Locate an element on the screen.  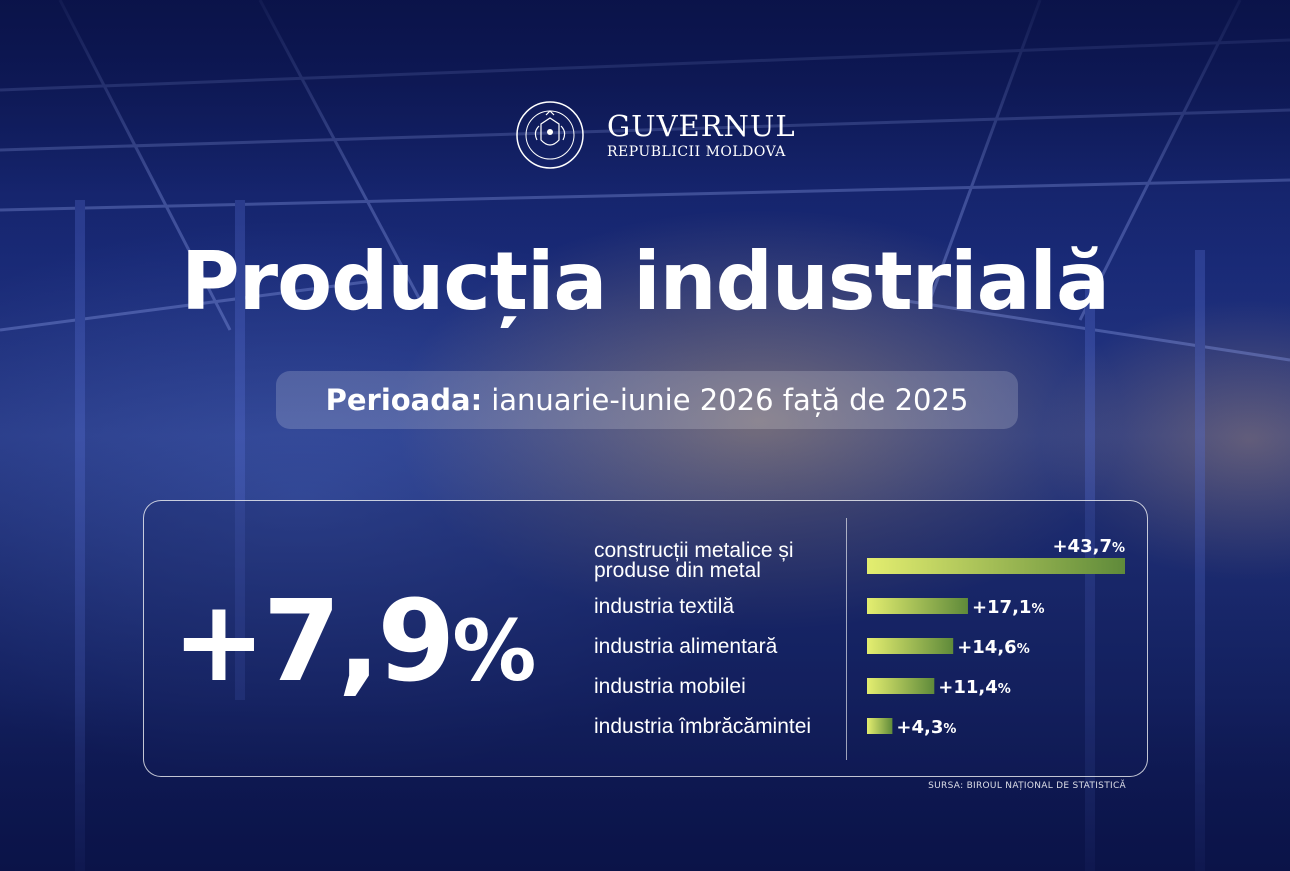
logo-subtitle: REPUBLICII MOLDOVA is located at coordinates (696, 152).